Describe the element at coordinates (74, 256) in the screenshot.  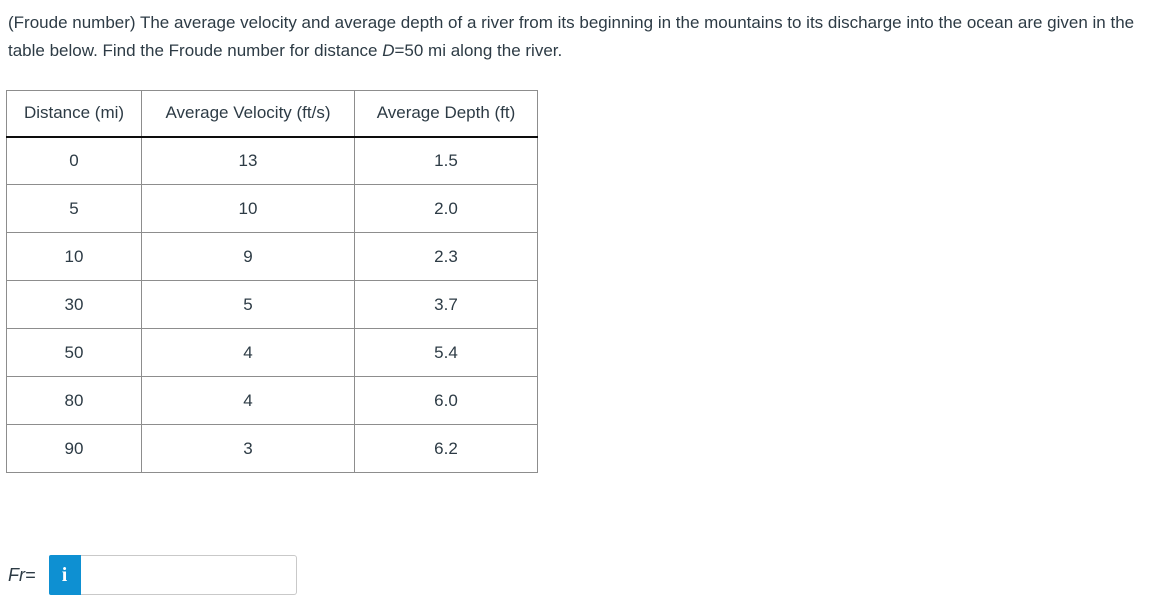
I see `cell-distance: 10` at that location.